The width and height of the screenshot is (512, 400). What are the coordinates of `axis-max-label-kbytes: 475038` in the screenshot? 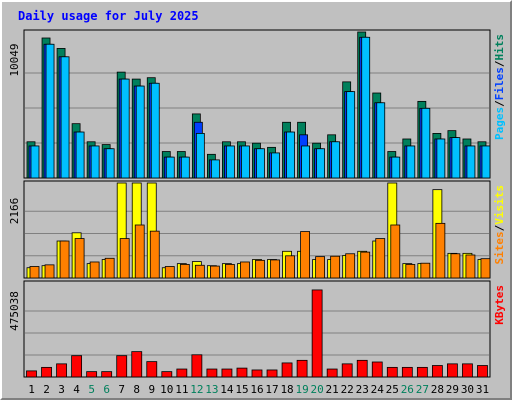 It's located at (14, 311).